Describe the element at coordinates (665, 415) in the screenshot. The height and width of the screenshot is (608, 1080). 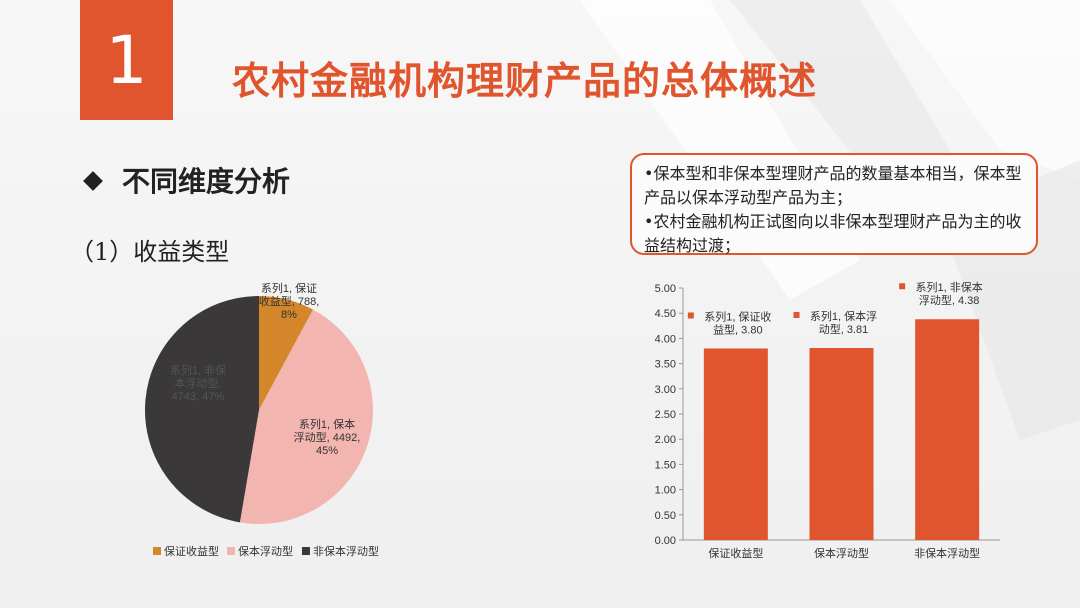
I see `bar-y-tick-label: 2.50` at that location.